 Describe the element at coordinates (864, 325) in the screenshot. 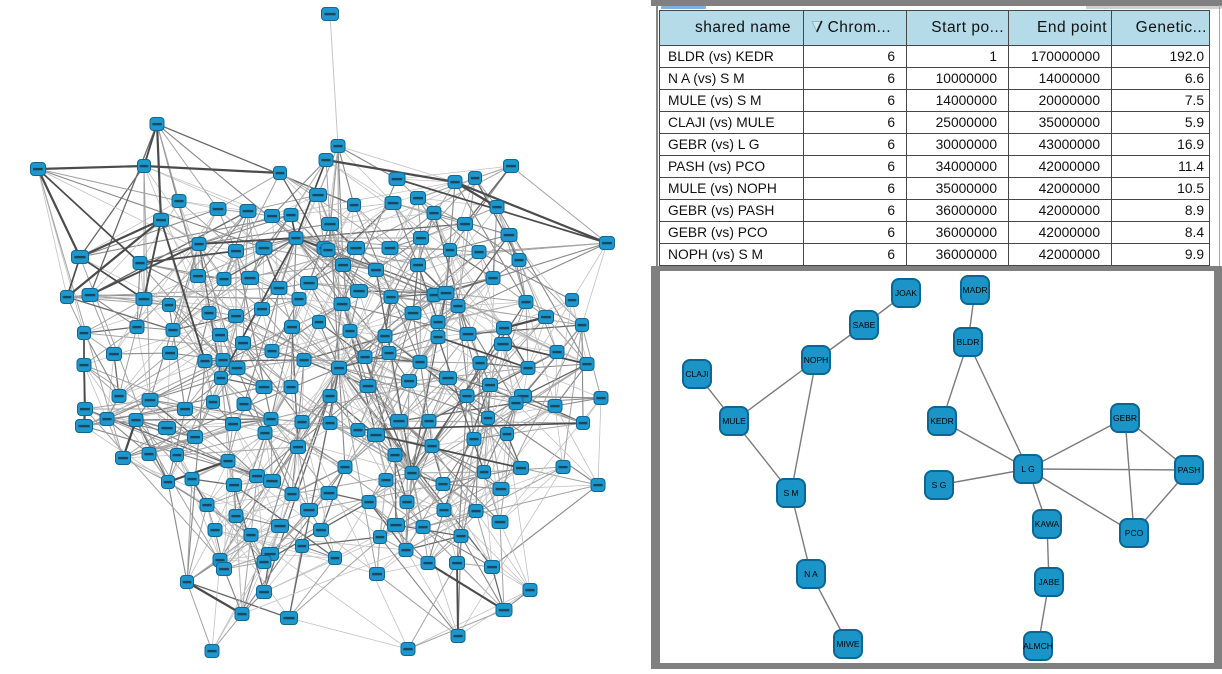

I see `svg-text: SABE` at that location.